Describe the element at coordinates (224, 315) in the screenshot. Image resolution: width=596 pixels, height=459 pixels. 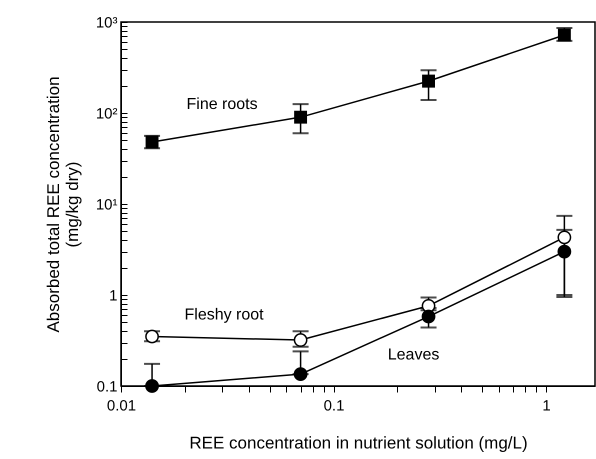
I see `series-label: Fleshy root` at that location.